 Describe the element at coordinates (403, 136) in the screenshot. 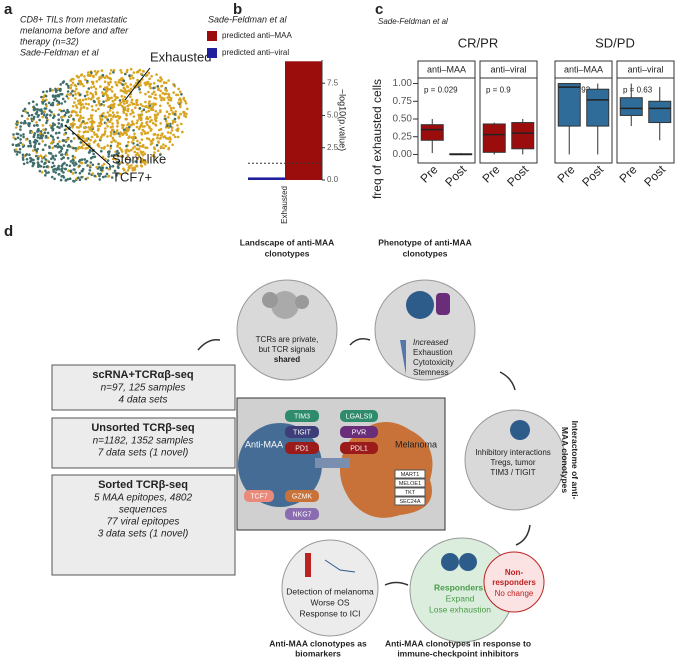

I see `y-tick-label: 0.25` at that location.